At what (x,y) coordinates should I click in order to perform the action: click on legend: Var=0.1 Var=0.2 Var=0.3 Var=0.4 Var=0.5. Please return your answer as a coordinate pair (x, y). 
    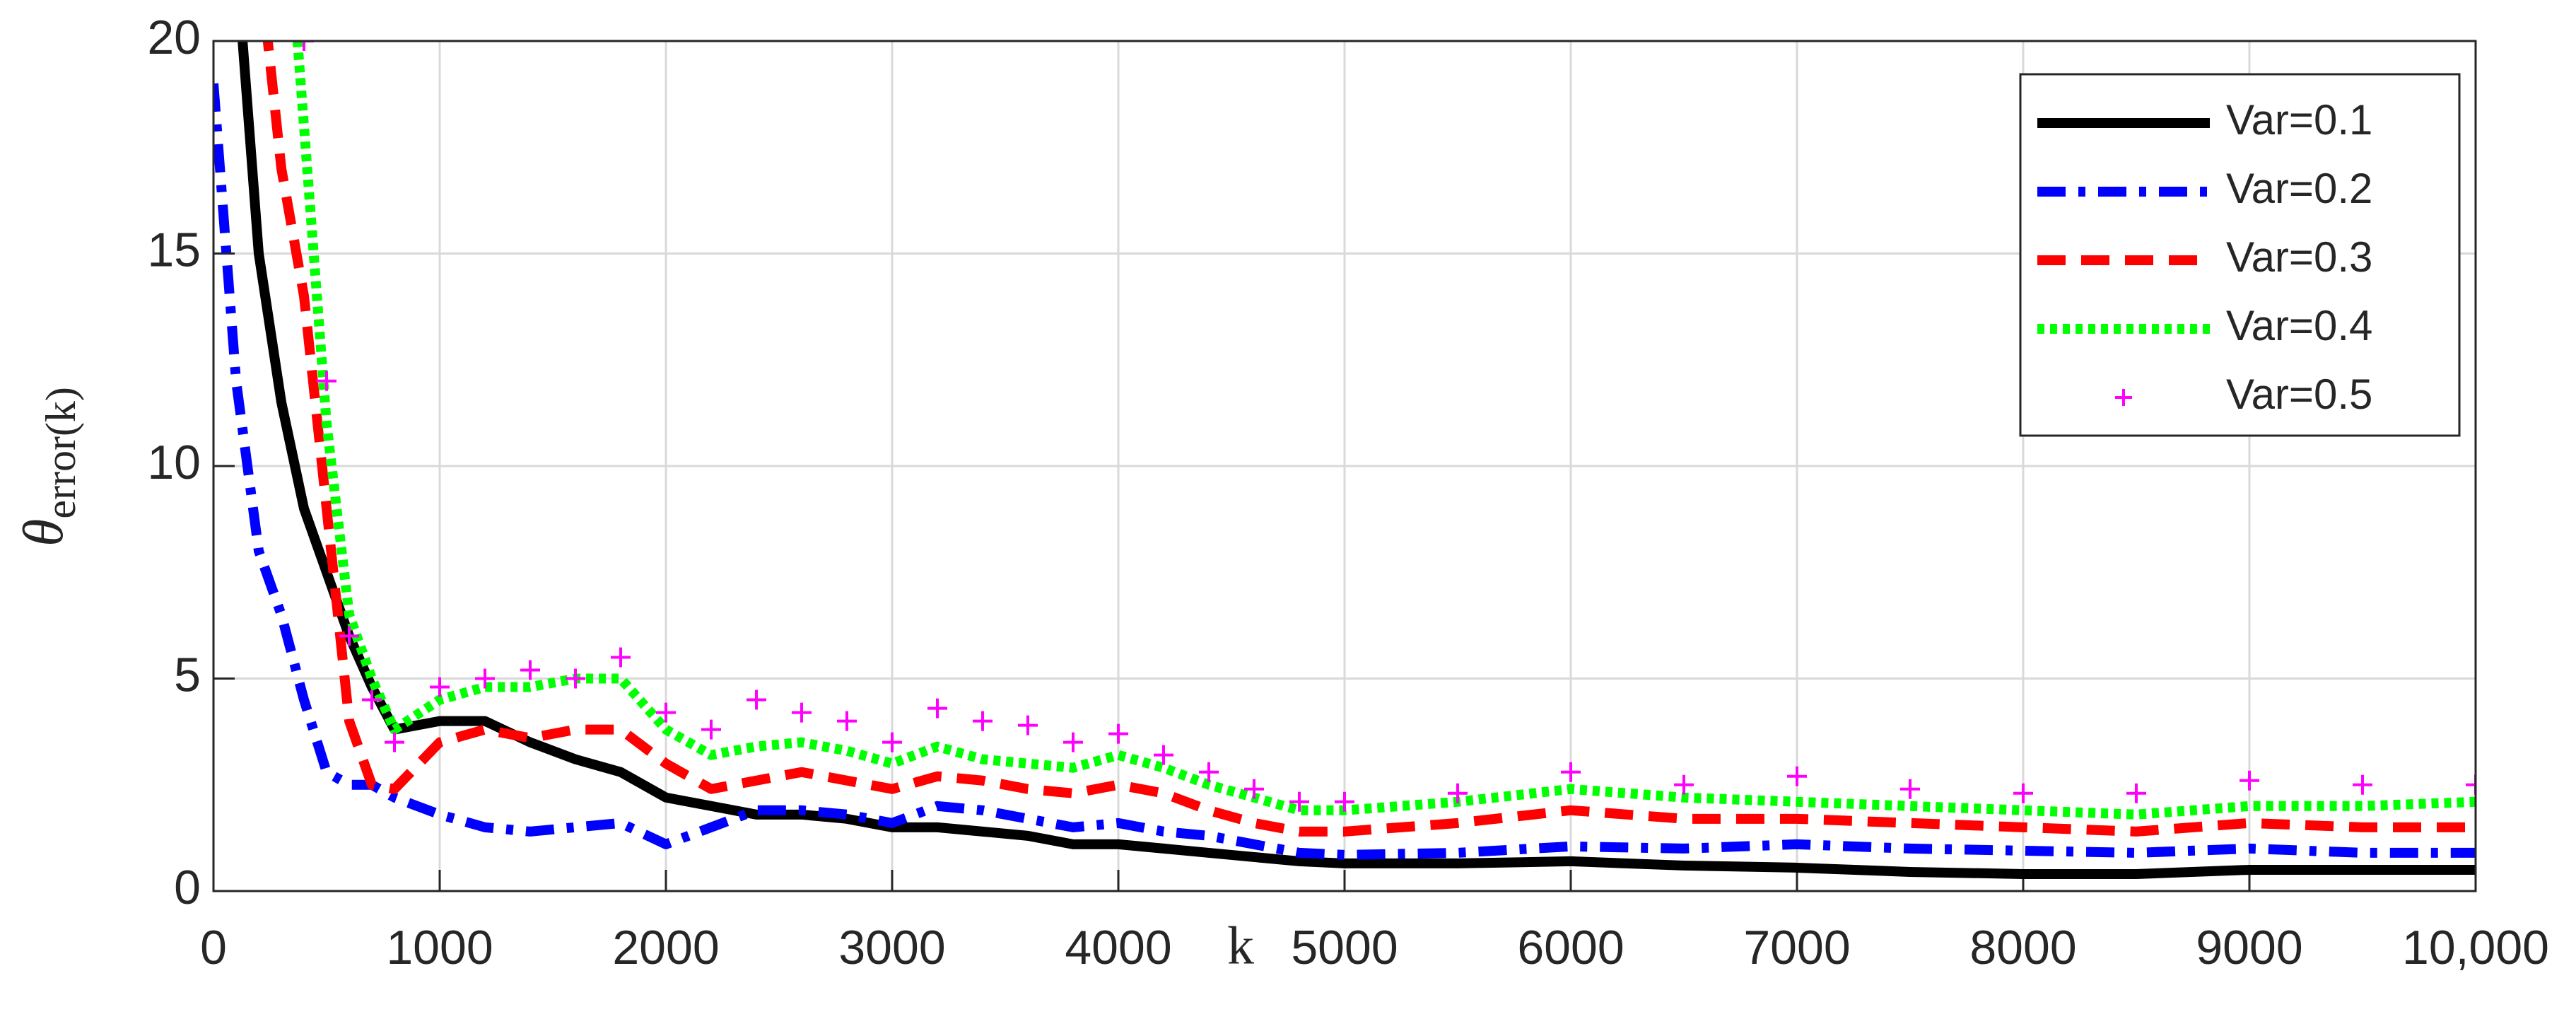
    Looking at the image, I should click on (2240, 255).